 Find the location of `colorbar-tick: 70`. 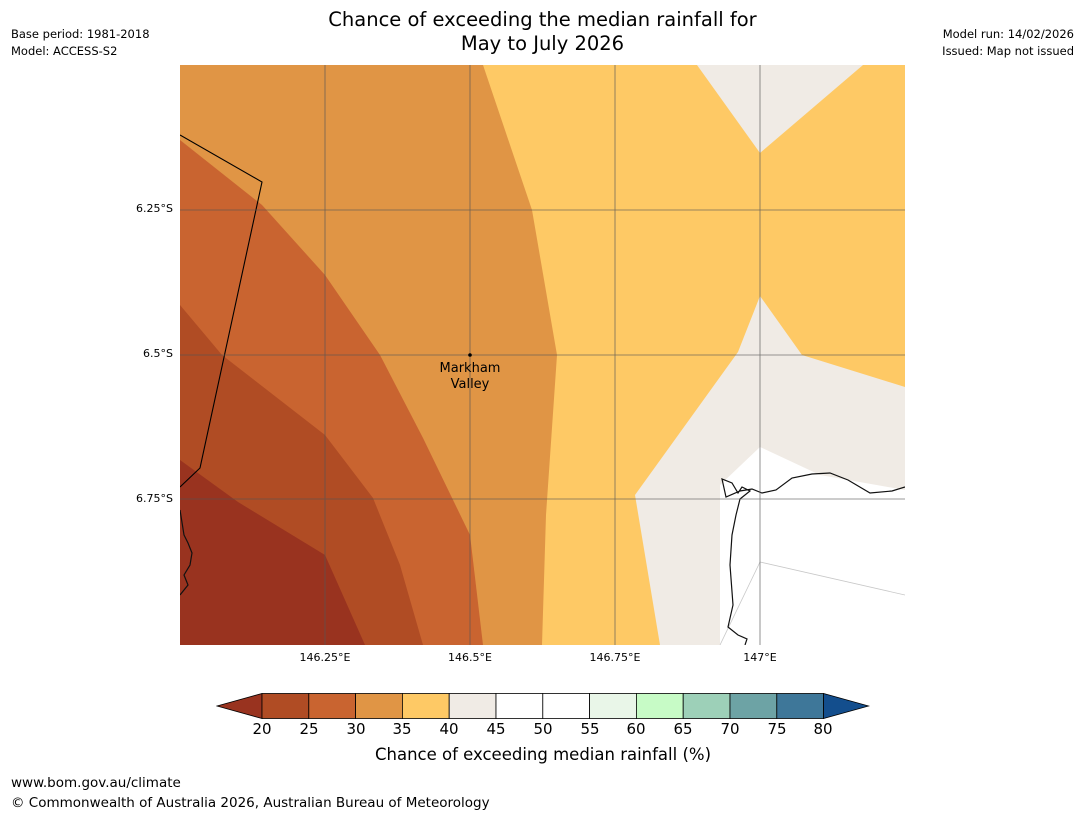

colorbar-tick: 70 is located at coordinates (730, 729).